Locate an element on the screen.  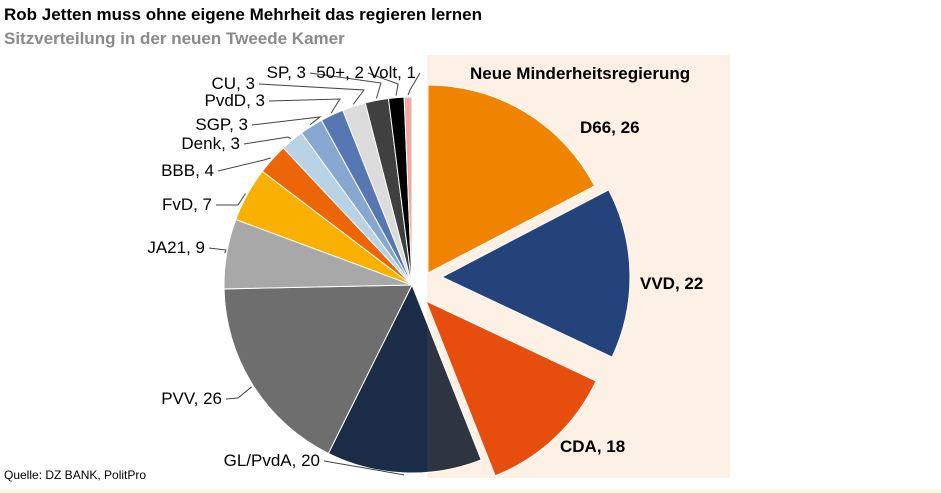
slice-glpvda-highlight-part is located at coordinates (454, 397).